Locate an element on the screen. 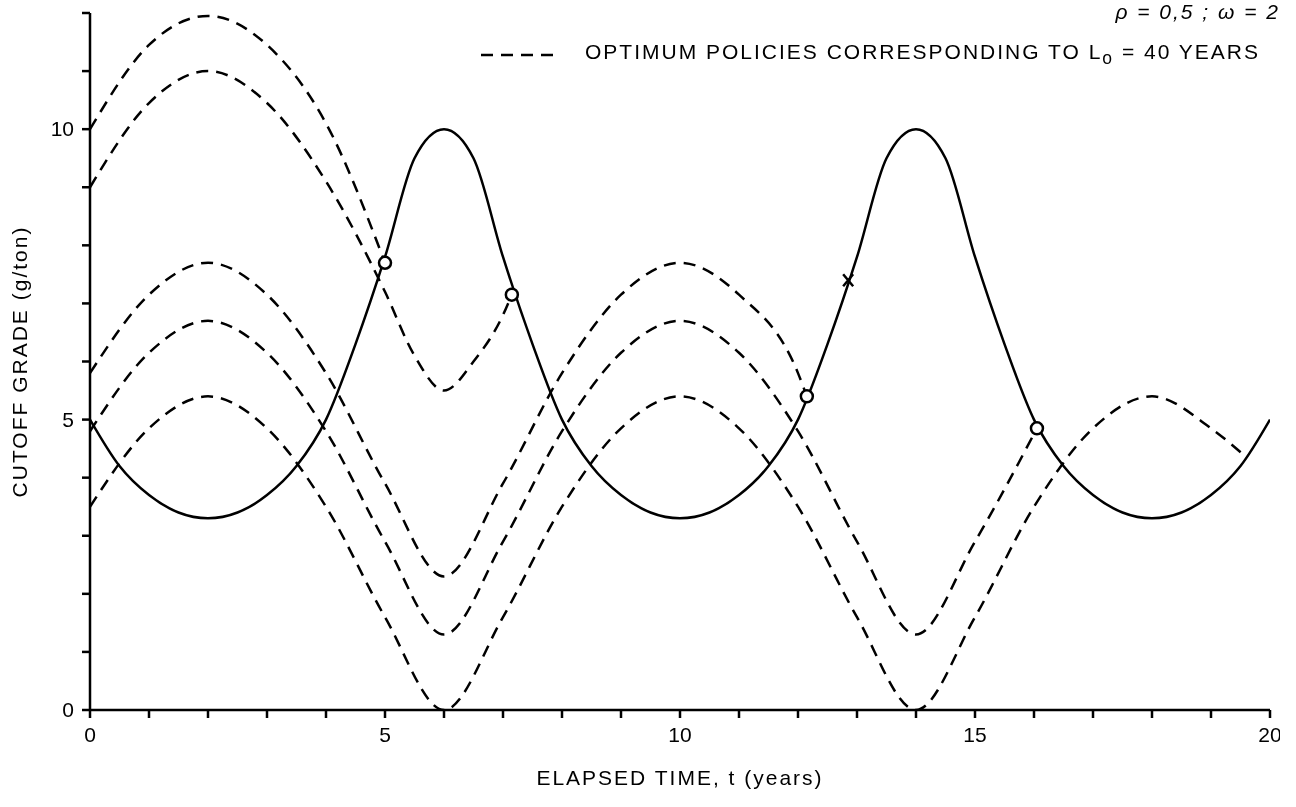 This screenshot has height=807, width=1296. annotation: ρ = 0,5 ; ω = 2 is located at coordinates (1197, 12).